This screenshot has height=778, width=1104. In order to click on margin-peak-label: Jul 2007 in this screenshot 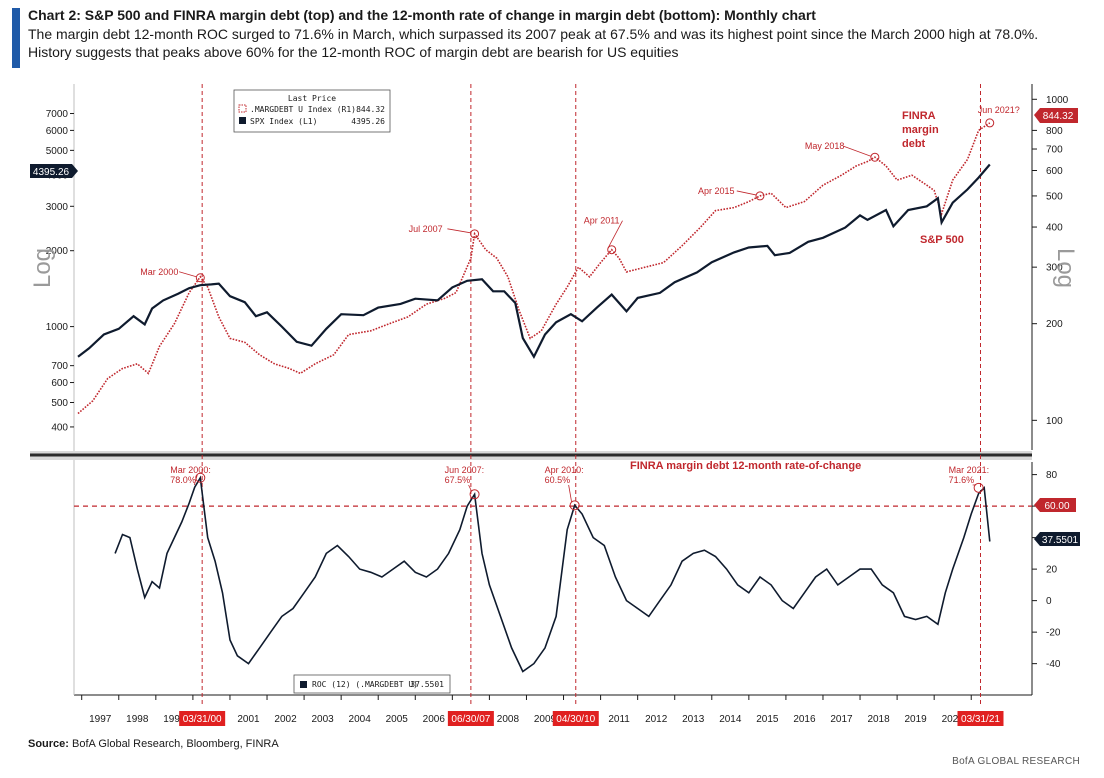, I will do `click(426, 229)`.